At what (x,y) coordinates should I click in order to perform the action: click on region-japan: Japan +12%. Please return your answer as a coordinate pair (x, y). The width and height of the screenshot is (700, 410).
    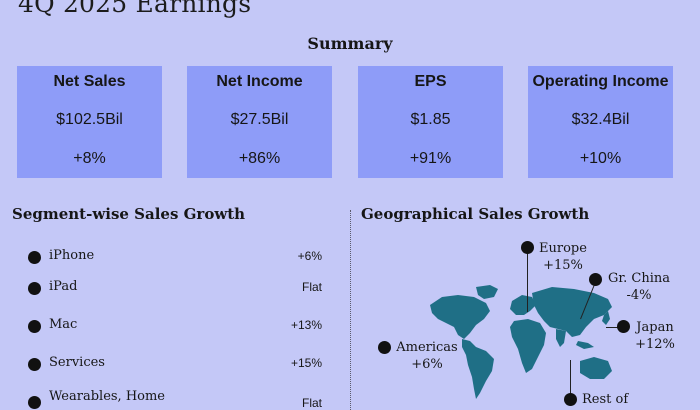
    Looking at the image, I should click on (655, 336).